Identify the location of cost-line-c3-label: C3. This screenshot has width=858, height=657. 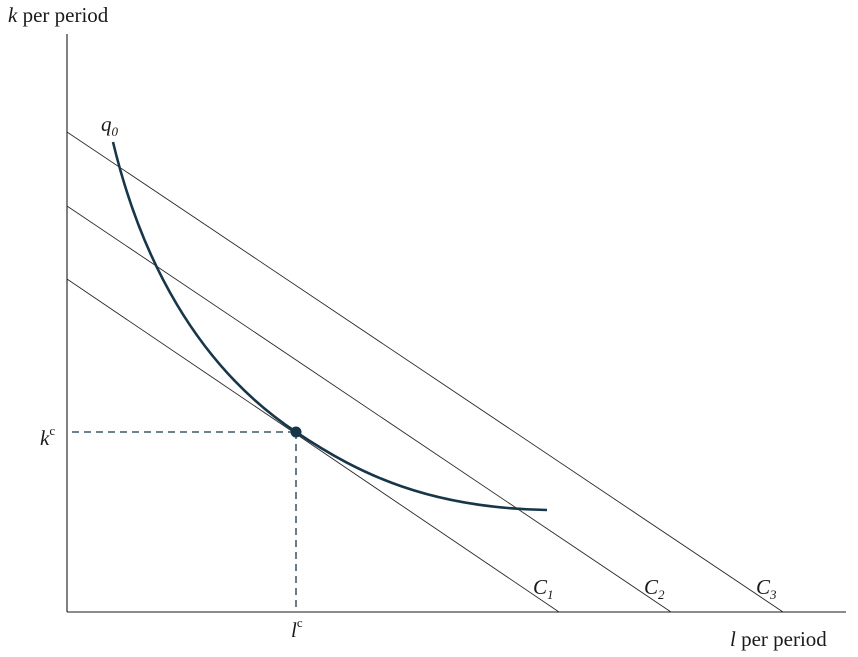
(766, 588).